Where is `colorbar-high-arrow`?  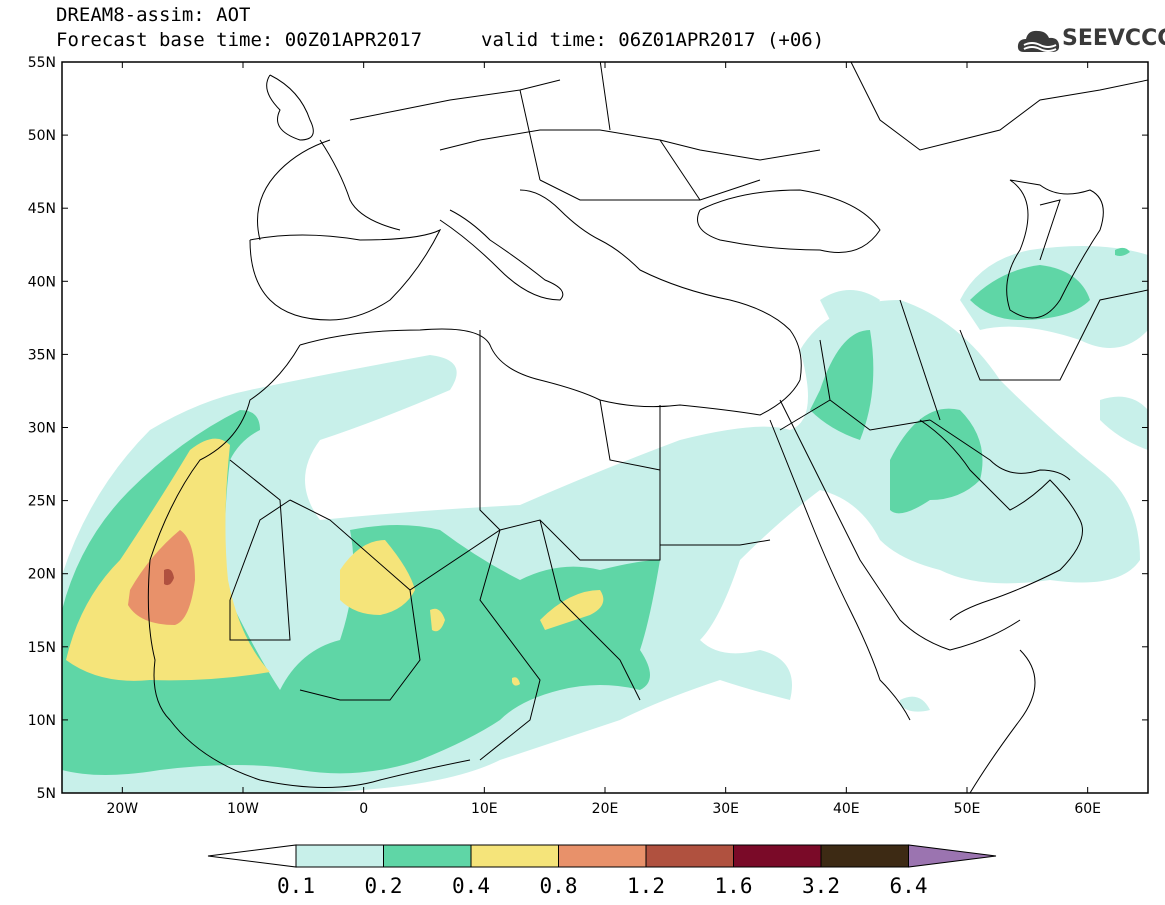 colorbar-high-arrow is located at coordinates (952, 856).